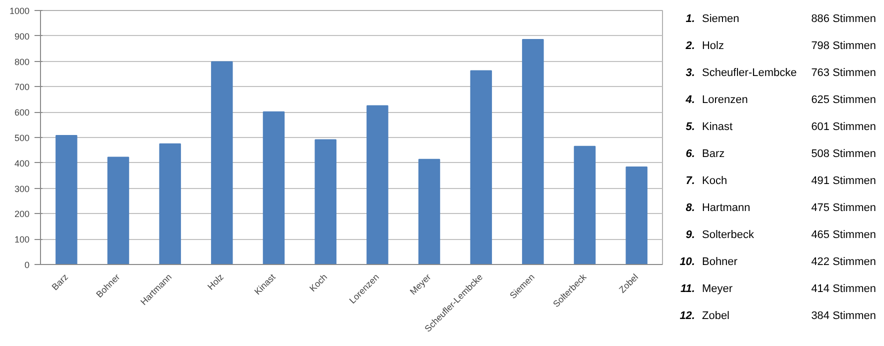 The image size is (884, 346). What do you see at coordinates (843, 154) in the screenshot?
I see `text: 508 Stimmen` at bounding box center [843, 154].